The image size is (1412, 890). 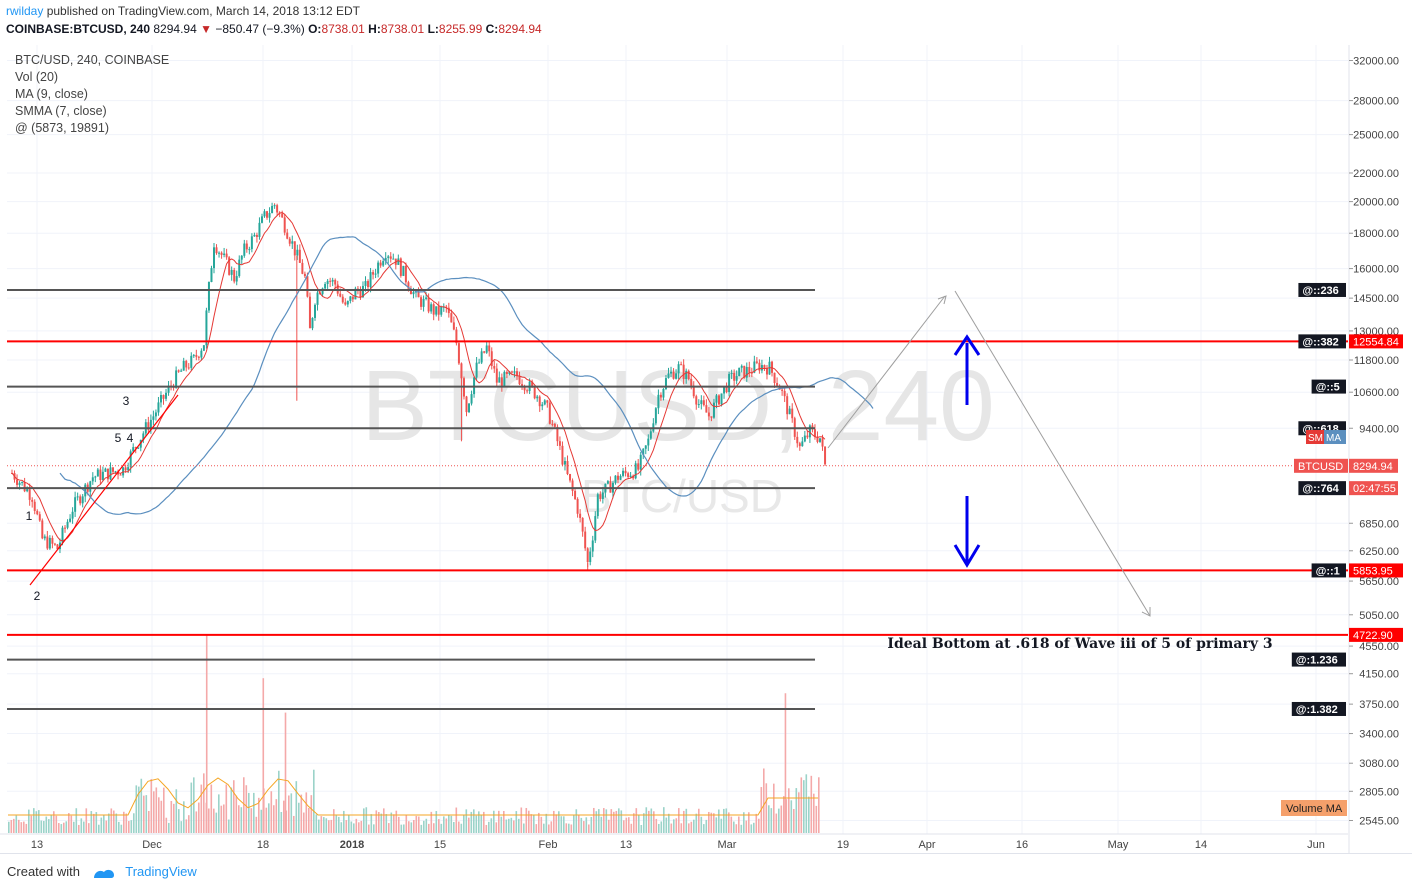 I want to click on legend-ma: MA (9, close), so click(x=51, y=94).